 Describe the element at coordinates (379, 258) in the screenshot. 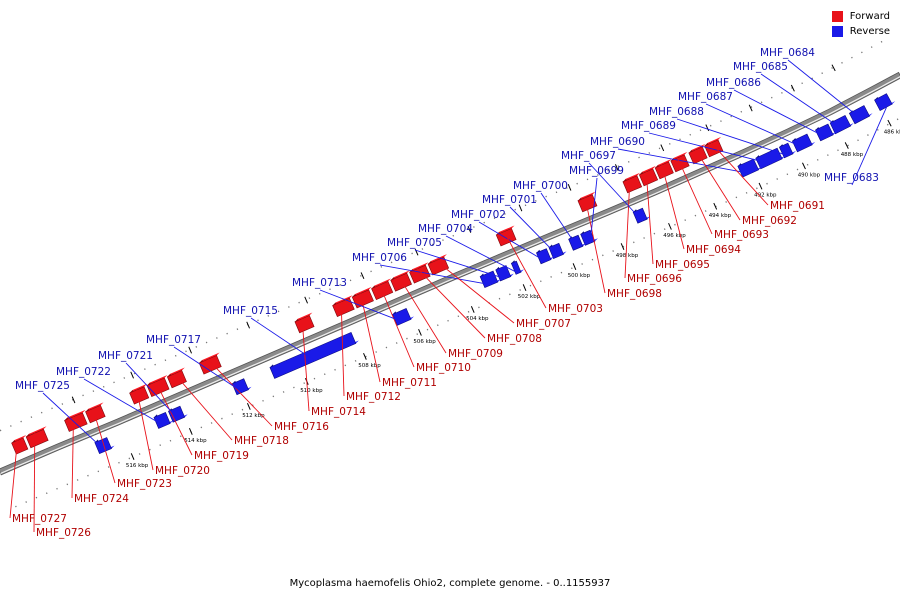

I see `gene-label: MHF_0706` at that location.